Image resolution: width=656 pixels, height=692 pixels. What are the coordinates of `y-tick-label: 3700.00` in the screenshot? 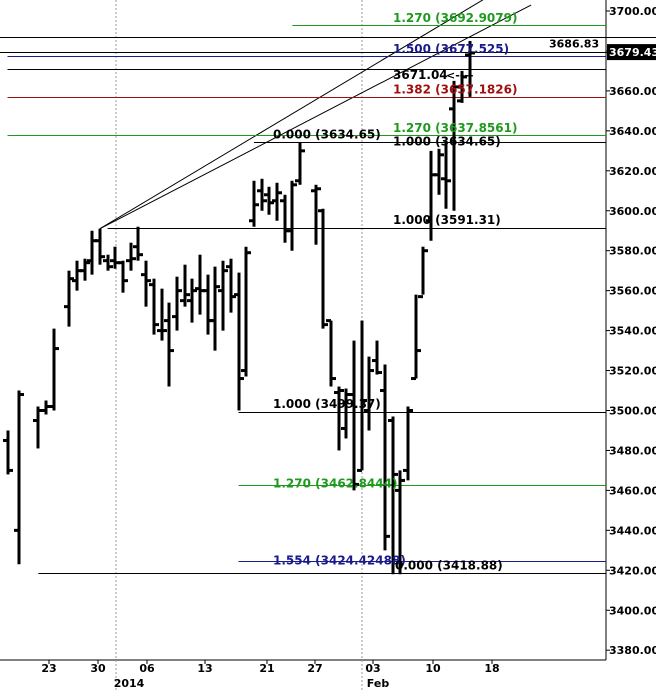 It's located at (632, 11).